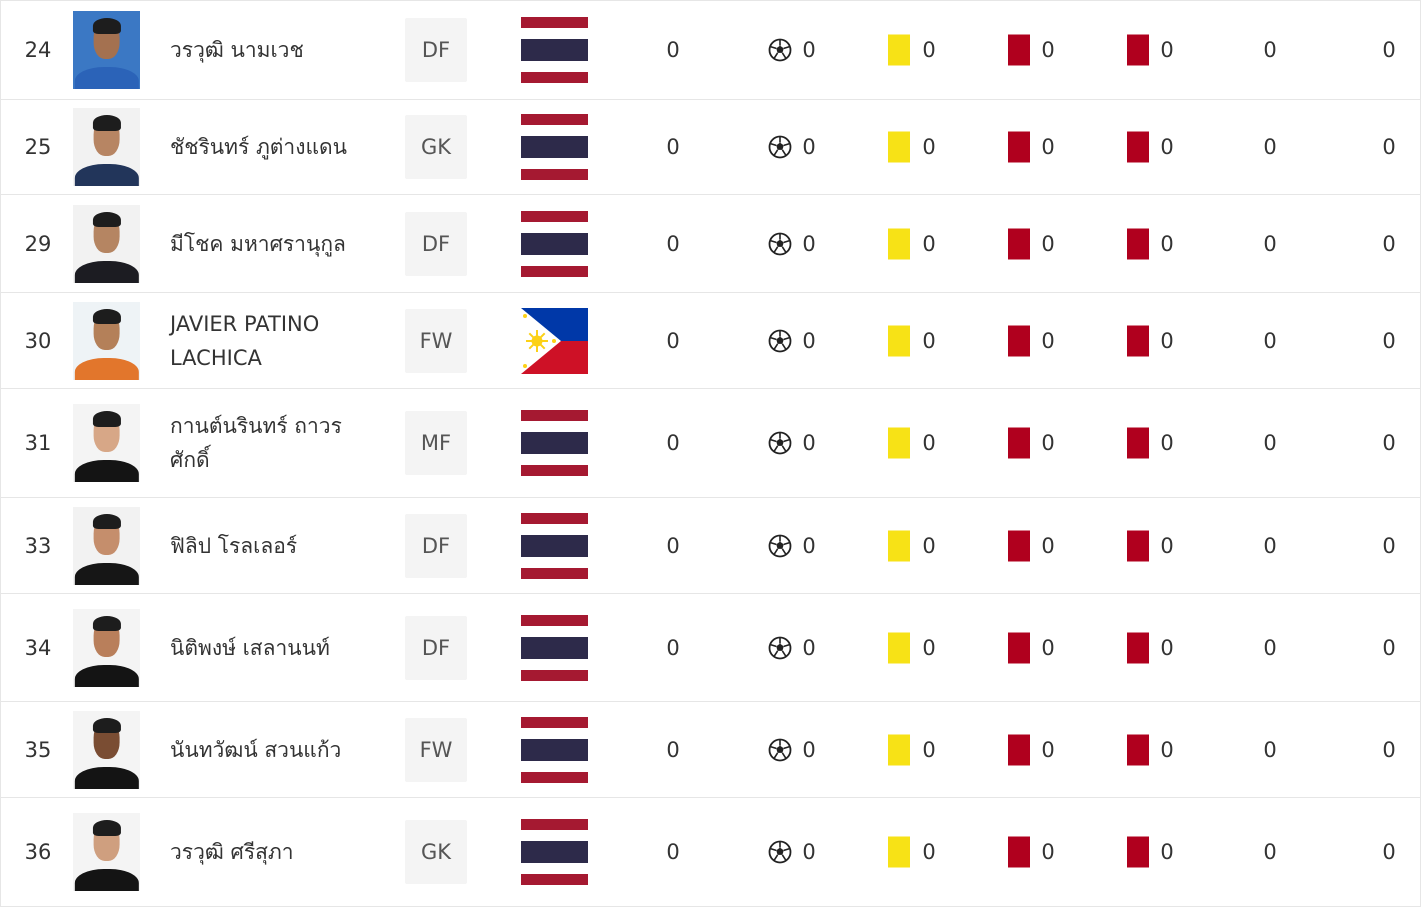 This screenshot has height=907, width=1421. Describe the element at coordinates (436, 340) in the screenshot. I see `position-badge: FW` at that location.